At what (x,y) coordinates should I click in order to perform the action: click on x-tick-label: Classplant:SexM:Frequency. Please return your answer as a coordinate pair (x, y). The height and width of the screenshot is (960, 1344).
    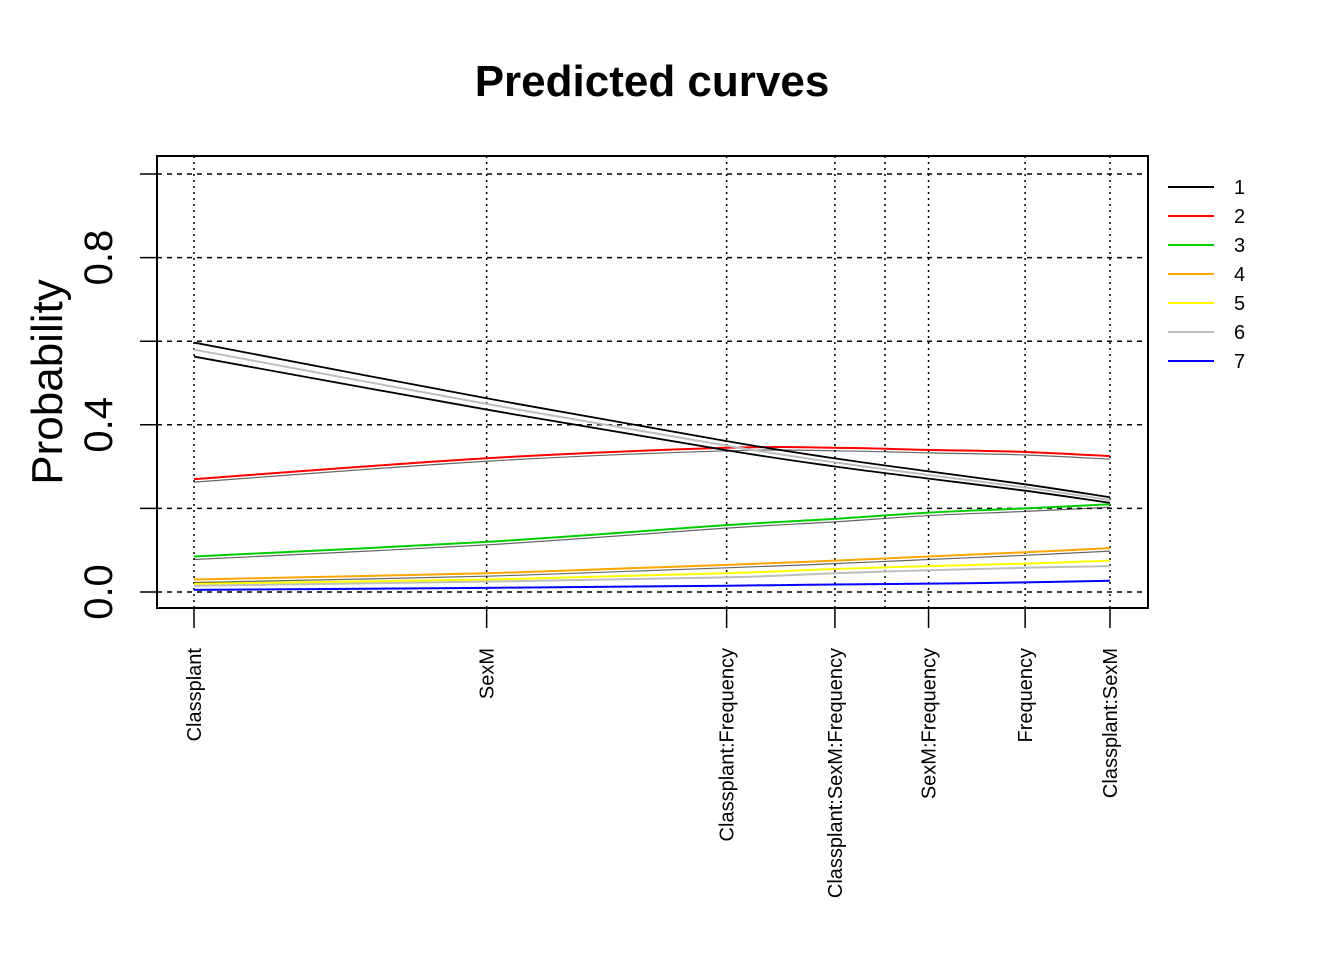
    Looking at the image, I should click on (836, 773).